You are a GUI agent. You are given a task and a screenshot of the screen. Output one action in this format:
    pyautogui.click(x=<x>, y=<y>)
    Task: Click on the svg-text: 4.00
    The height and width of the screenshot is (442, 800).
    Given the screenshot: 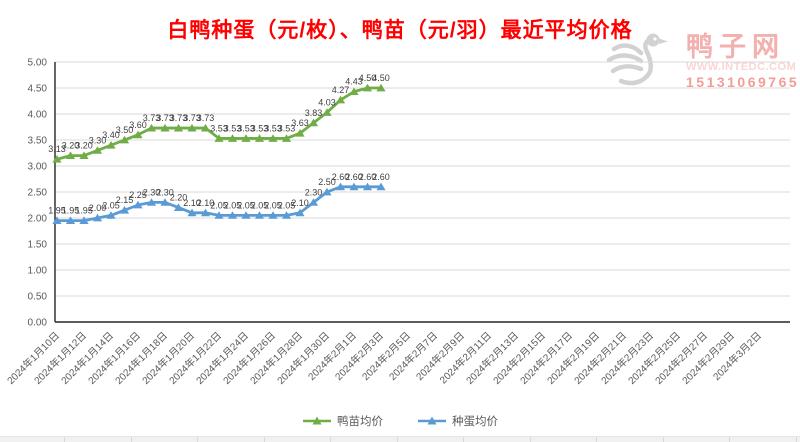 What is the action you would take?
    pyautogui.click(x=38, y=115)
    